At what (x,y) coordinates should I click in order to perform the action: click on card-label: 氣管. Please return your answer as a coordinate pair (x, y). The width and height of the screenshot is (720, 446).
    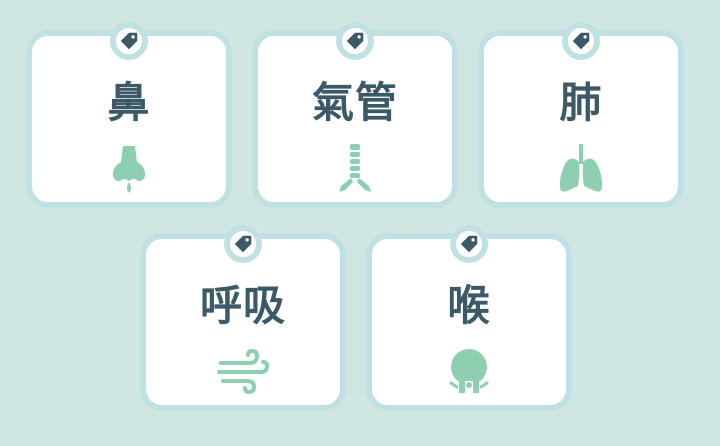
    Looking at the image, I should click on (354, 102).